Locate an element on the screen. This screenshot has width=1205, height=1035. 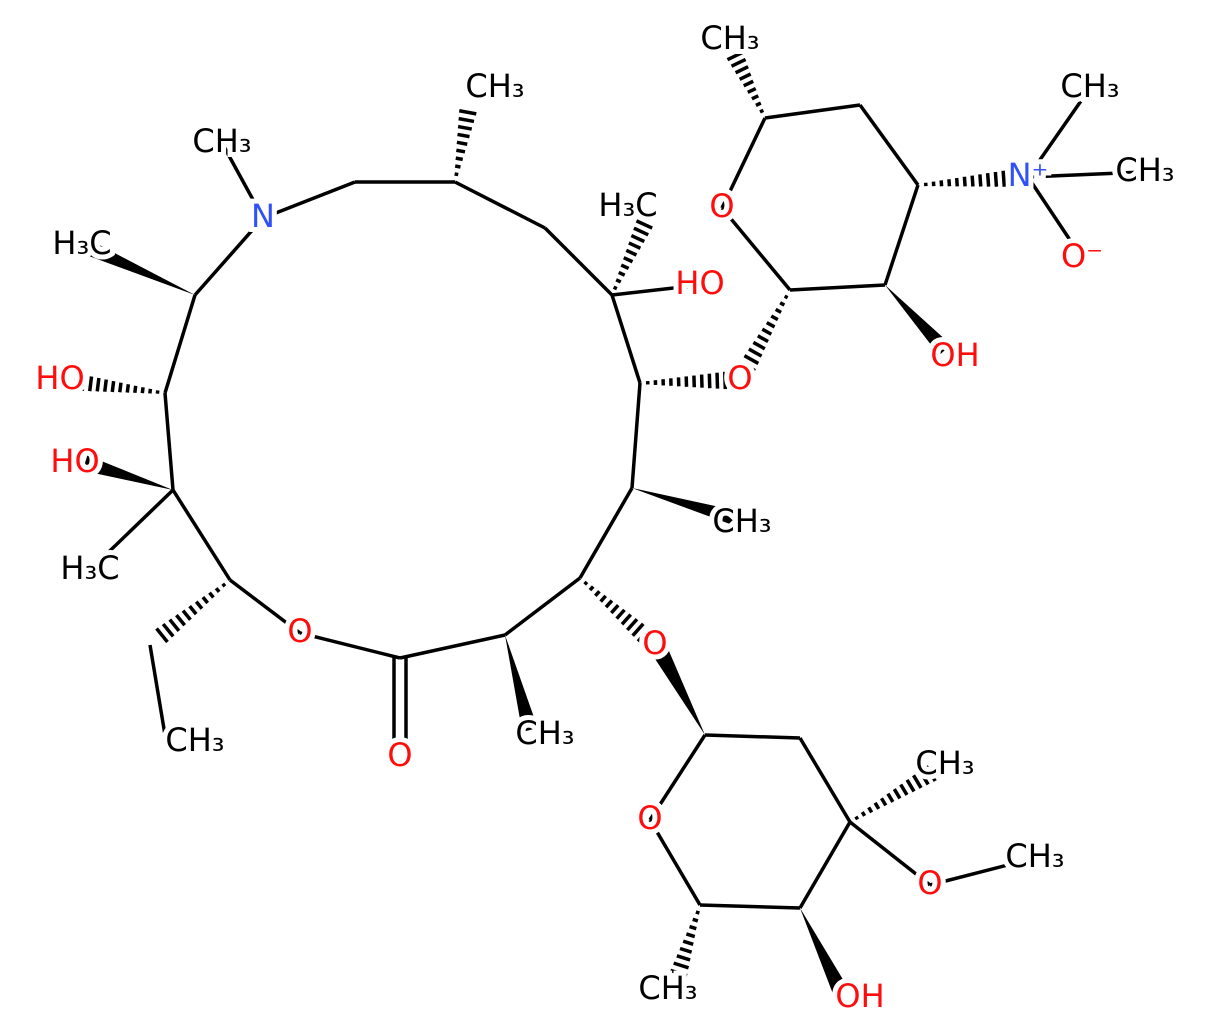
atom-label: O⁻ is located at coordinates (1082, 256).